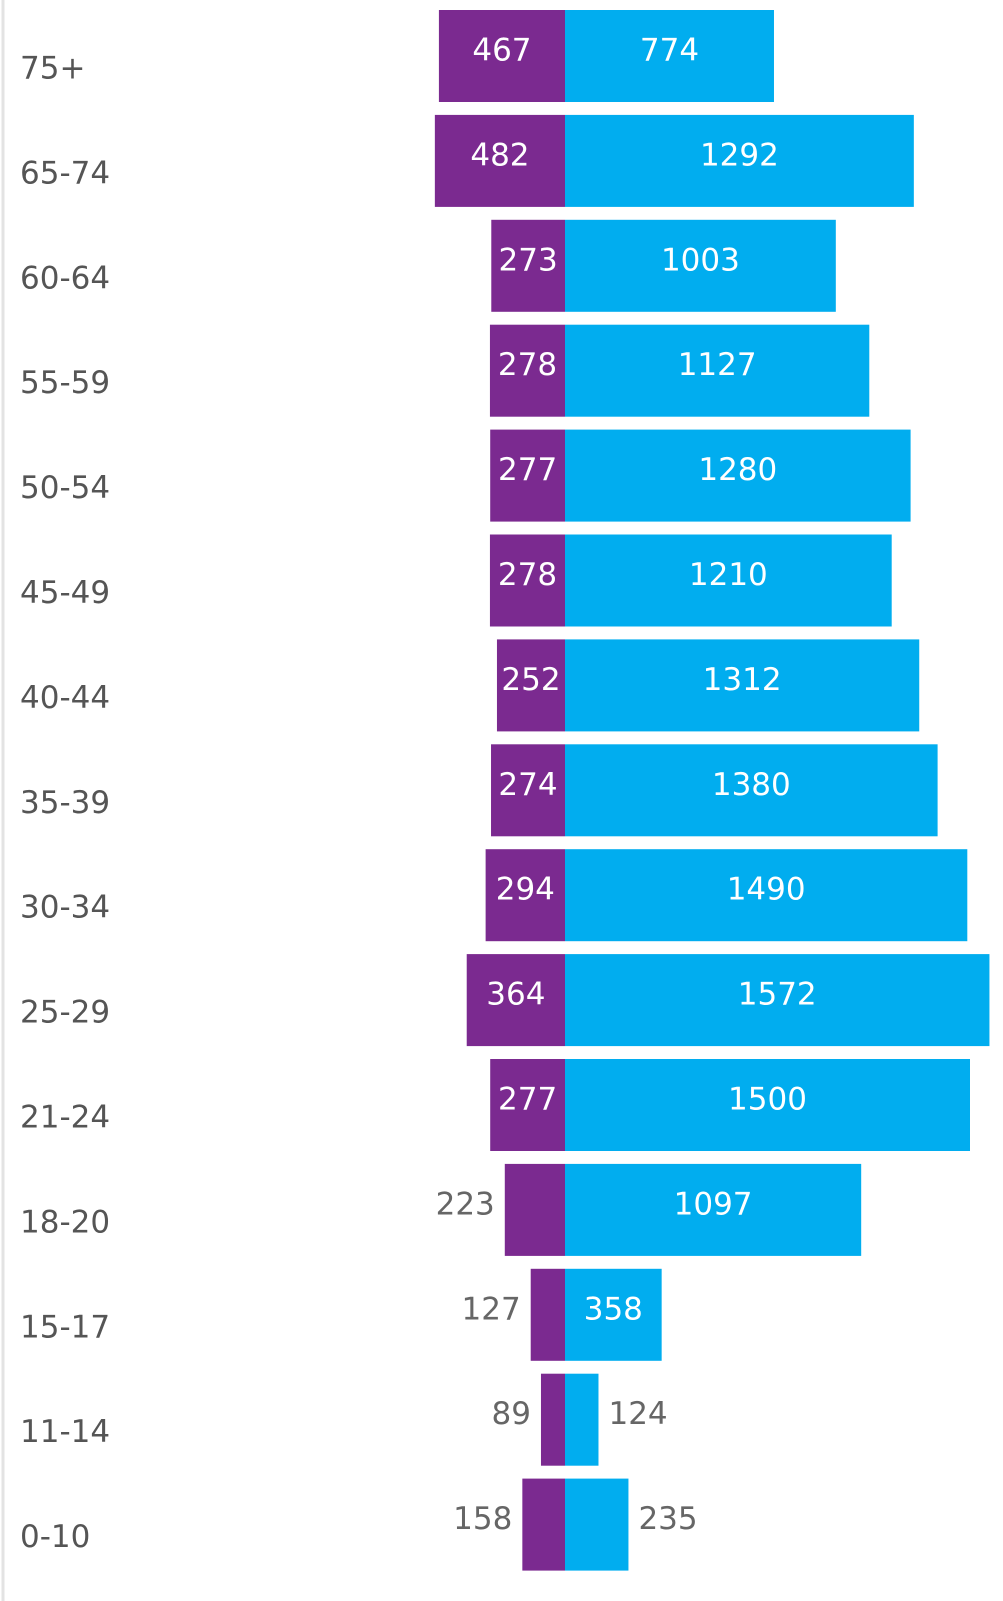  What do you see at coordinates (530, 680) in the screenshot?
I see `data-label: 252` at bounding box center [530, 680].